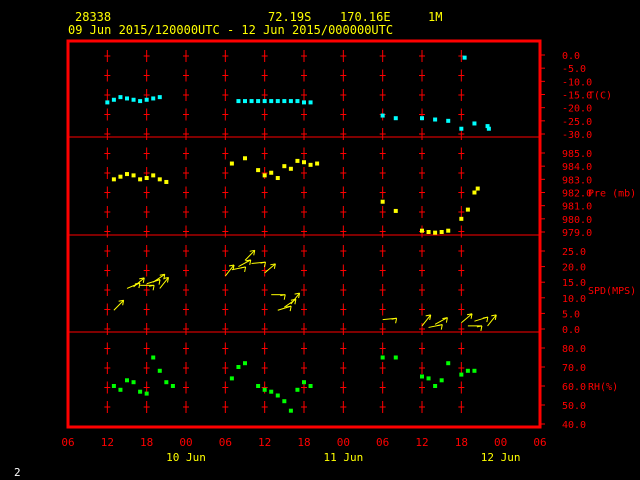  I want to click on y-tick-label: 983.0, so click(577, 180).